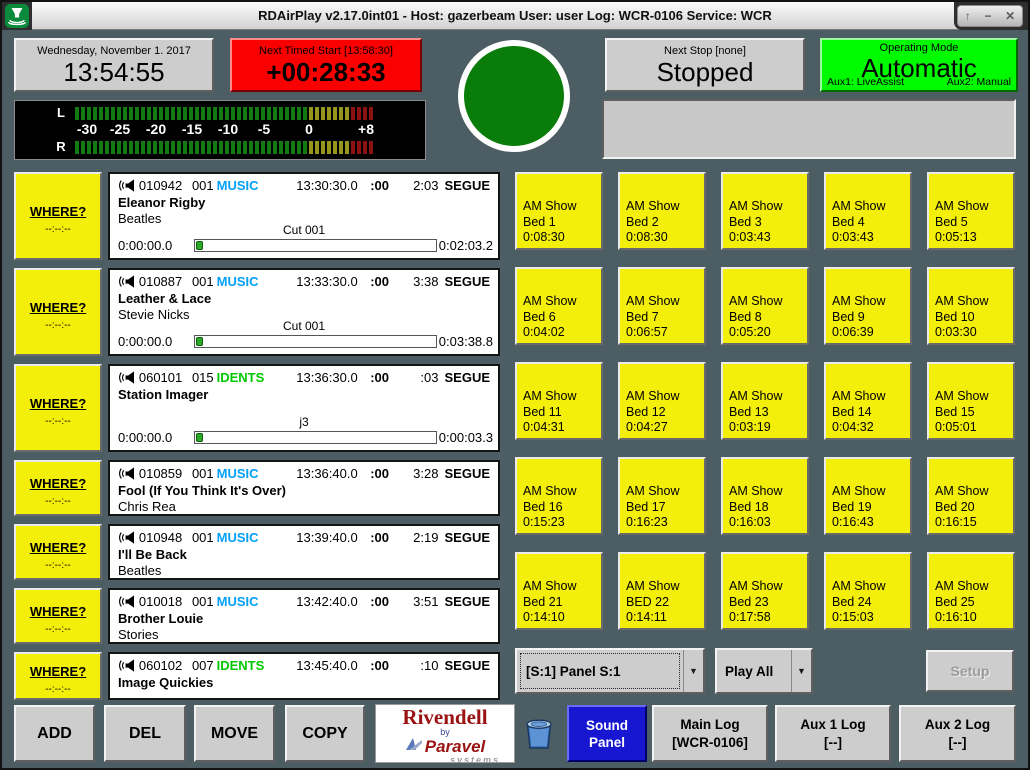 Image resolution: width=1030 pixels, height=770 pixels. Describe the element at coordinates (445, 732) in the screenshot. I see `logo-by-text: by` at that location.